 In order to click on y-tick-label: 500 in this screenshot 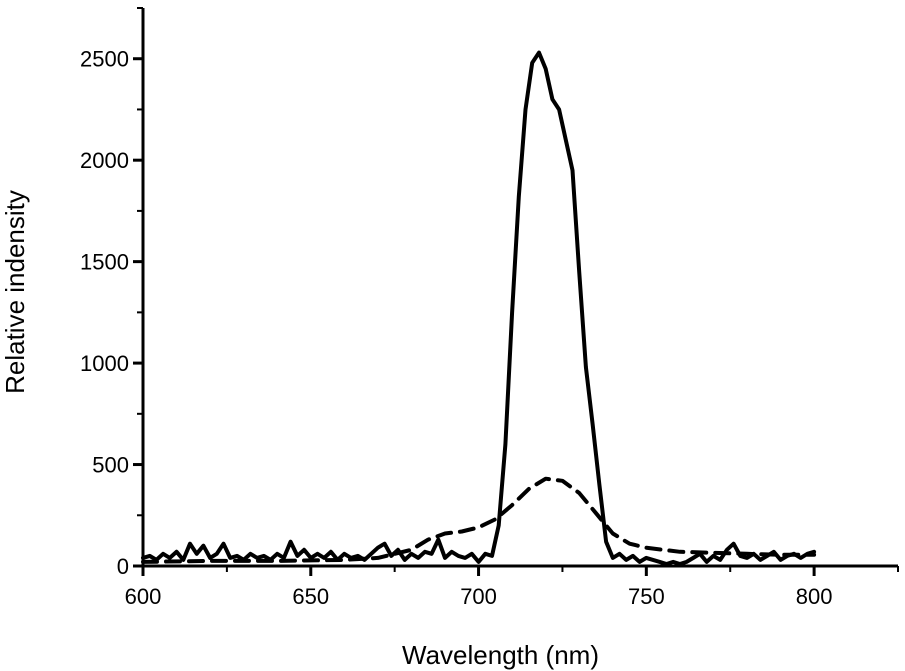, I will do `click(110, 465)`.